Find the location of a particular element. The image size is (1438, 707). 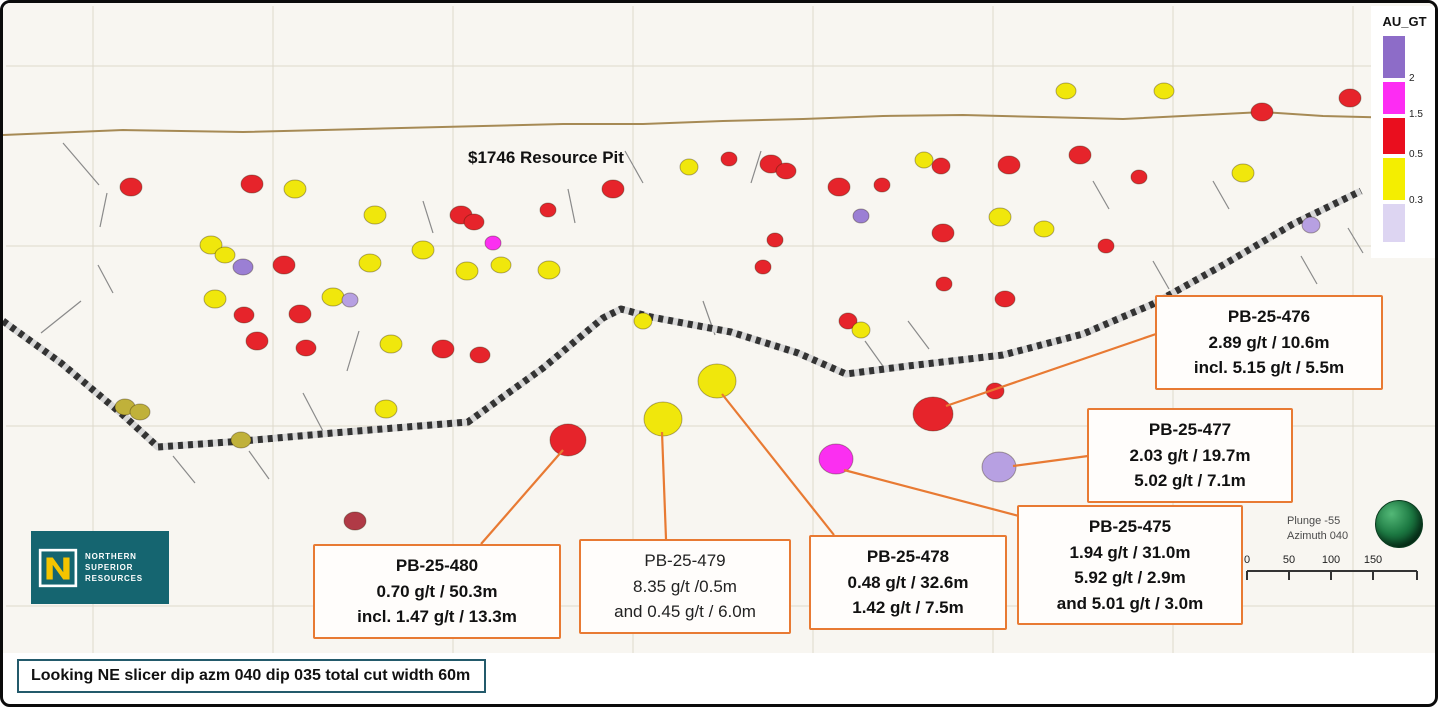

intercept-result: and 0.45 g/t / 6.0m is located at coordinates (685, 611).